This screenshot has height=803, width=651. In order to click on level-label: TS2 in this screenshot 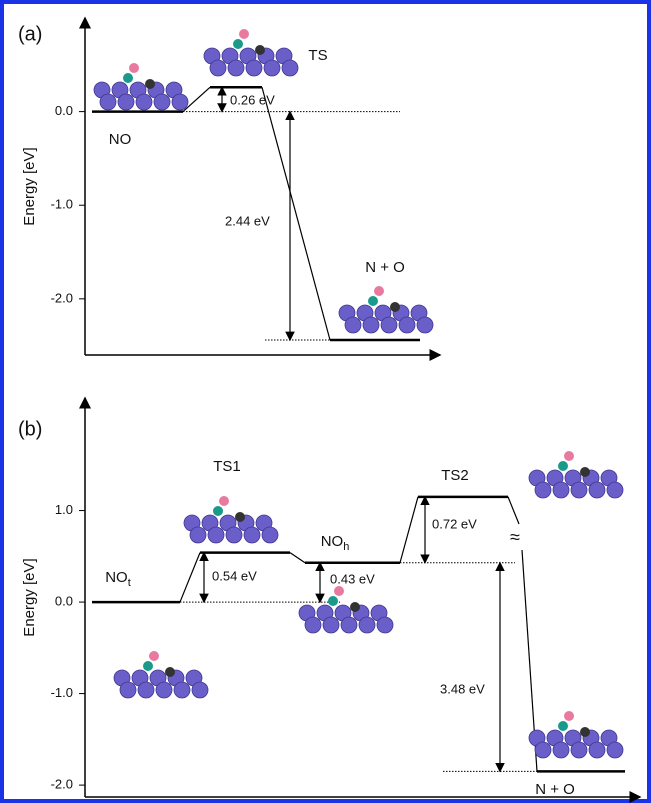, I will do `click(455, 475)`.